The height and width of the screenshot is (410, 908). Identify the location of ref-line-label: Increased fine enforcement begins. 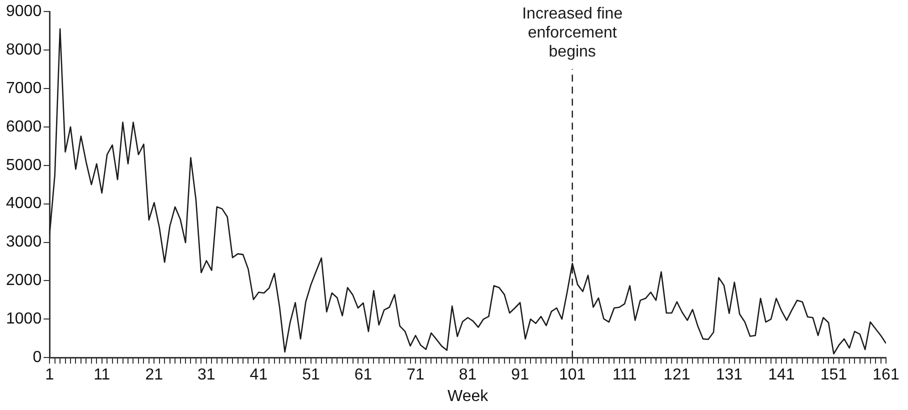
(572, 32).